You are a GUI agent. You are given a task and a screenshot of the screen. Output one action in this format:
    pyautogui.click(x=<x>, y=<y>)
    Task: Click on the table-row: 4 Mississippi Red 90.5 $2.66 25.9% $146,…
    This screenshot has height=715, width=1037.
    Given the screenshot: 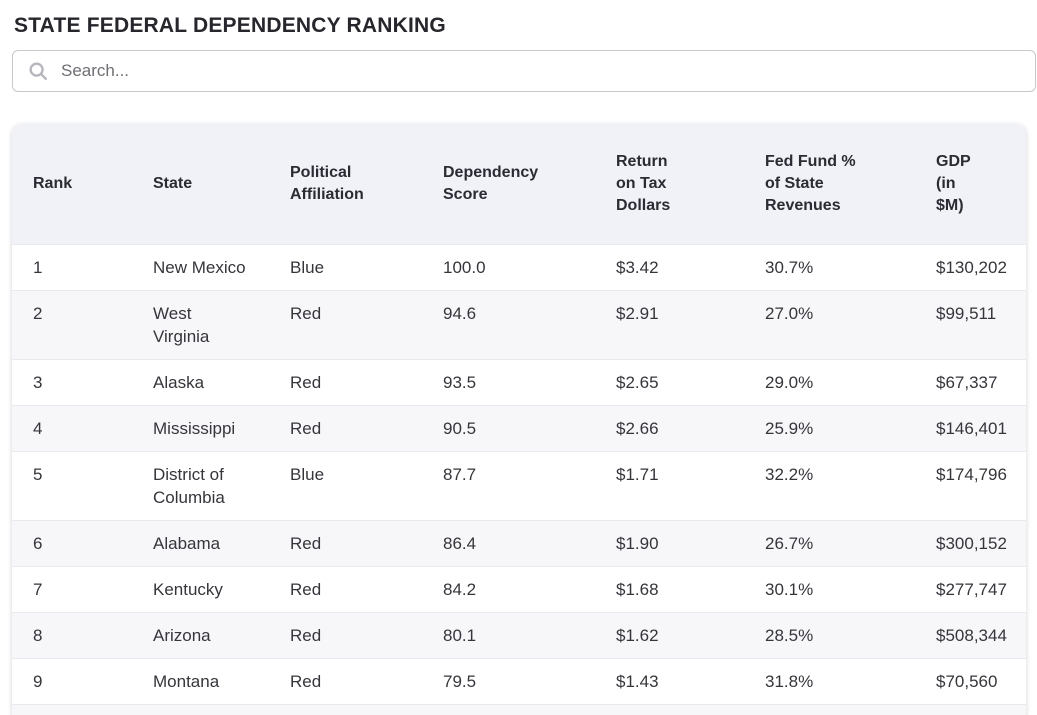 What is the action you would take?
    pyautogui.click(x=519, y=428)
    